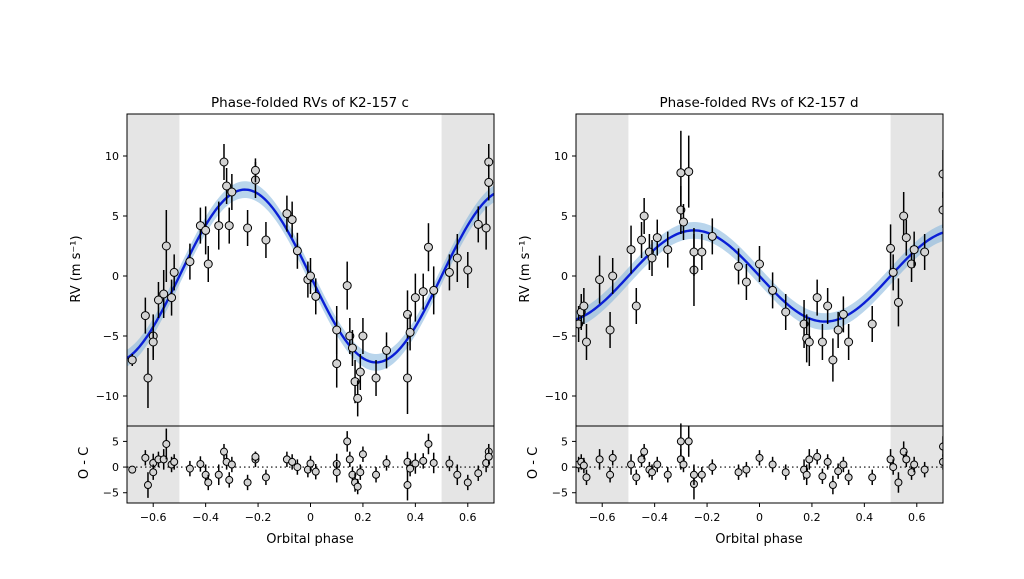 The height and width of the screenshot is (579, 1024). Describe the element at coordinates (76, 268) in the screenshot. I see `y-axis-label: RV (m s⁻¹)` at that location.